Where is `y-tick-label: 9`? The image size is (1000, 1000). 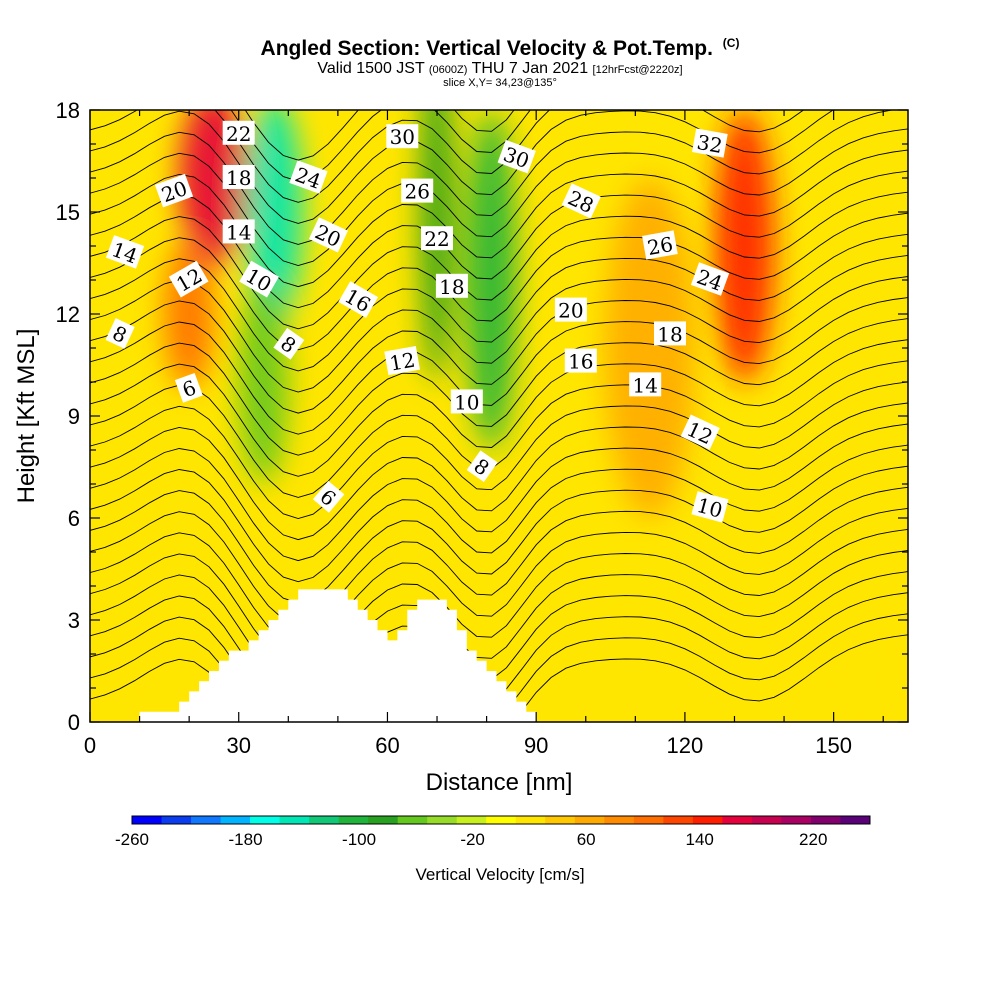 y-tick-label: 9 is located at coordinates (74, 416).